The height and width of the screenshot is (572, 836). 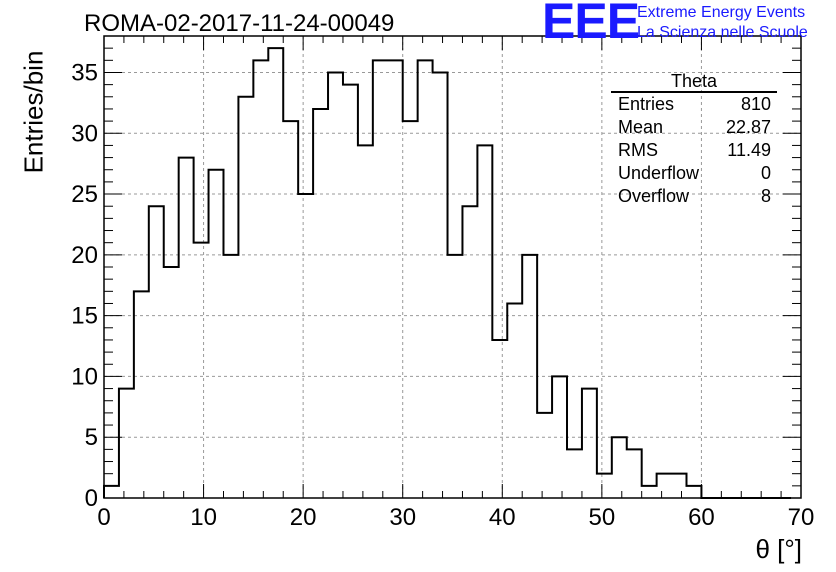 I want to click on y-tick-label: 5, so click(x=91, y=437).